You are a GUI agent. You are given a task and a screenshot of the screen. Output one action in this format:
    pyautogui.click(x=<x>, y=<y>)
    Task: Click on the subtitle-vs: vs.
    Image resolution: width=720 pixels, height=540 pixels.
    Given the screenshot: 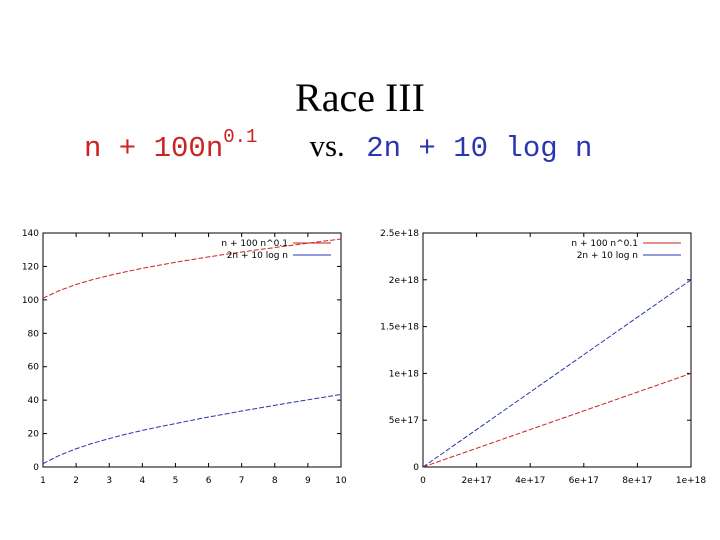 What is the action you would take?
    pyautogui.click(x=327, y=145)
    